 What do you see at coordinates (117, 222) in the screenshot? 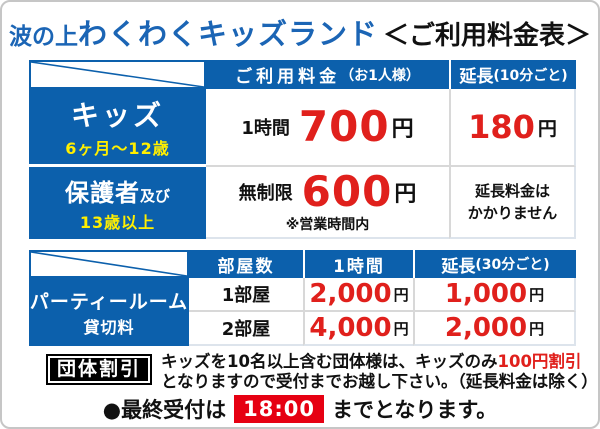
I see `category-guardian-age: 13歳以上` at bounding box center [117, 222].